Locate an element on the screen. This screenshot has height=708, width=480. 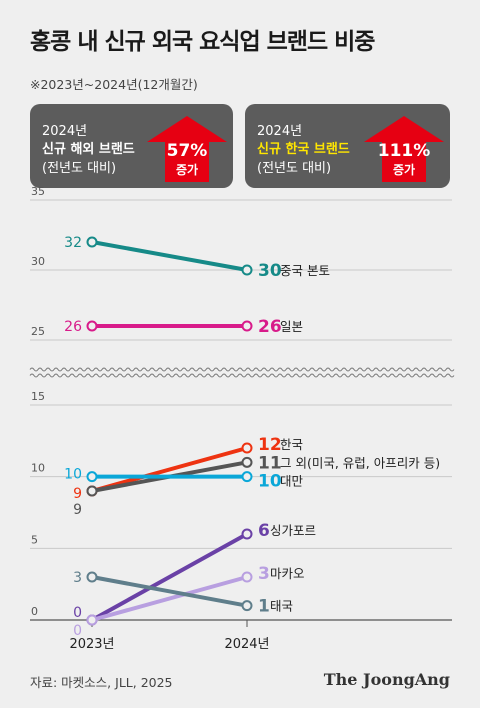
chart-subtitle: ※2023년~2024년(12개월간) is located at coordinates (114, 84).